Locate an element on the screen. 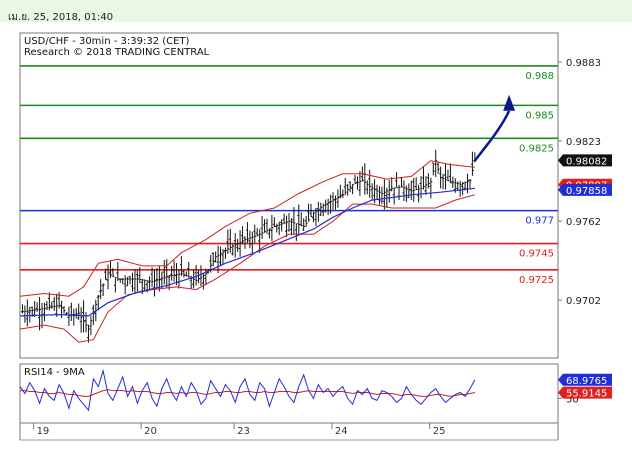 The width and height of the screenshot is (632, 456). forecast-arrow-line is located at coordinates (492, 136).